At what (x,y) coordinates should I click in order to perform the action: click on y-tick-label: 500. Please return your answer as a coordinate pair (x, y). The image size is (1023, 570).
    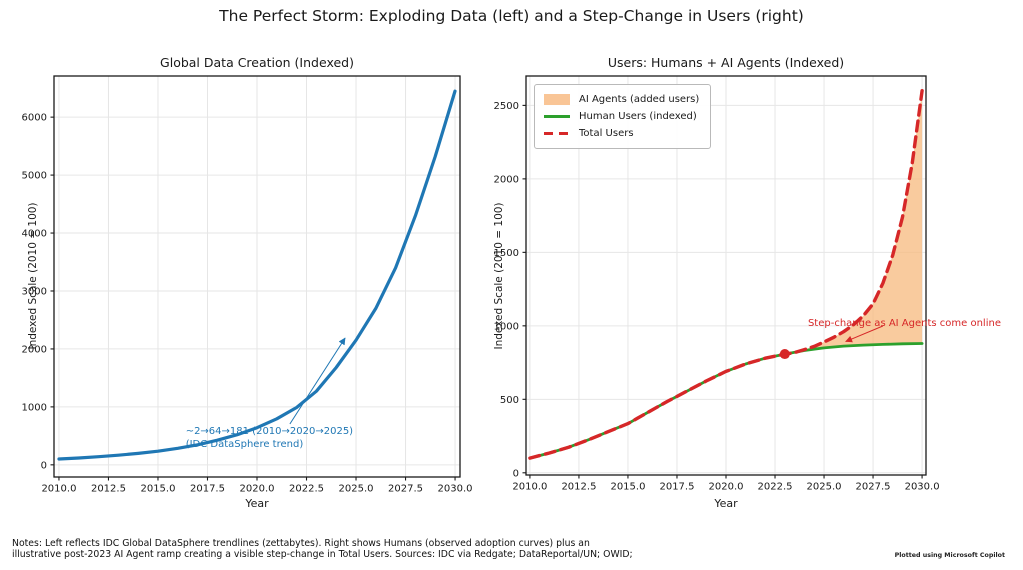
    Looking at the image, I should click on (509, 400).